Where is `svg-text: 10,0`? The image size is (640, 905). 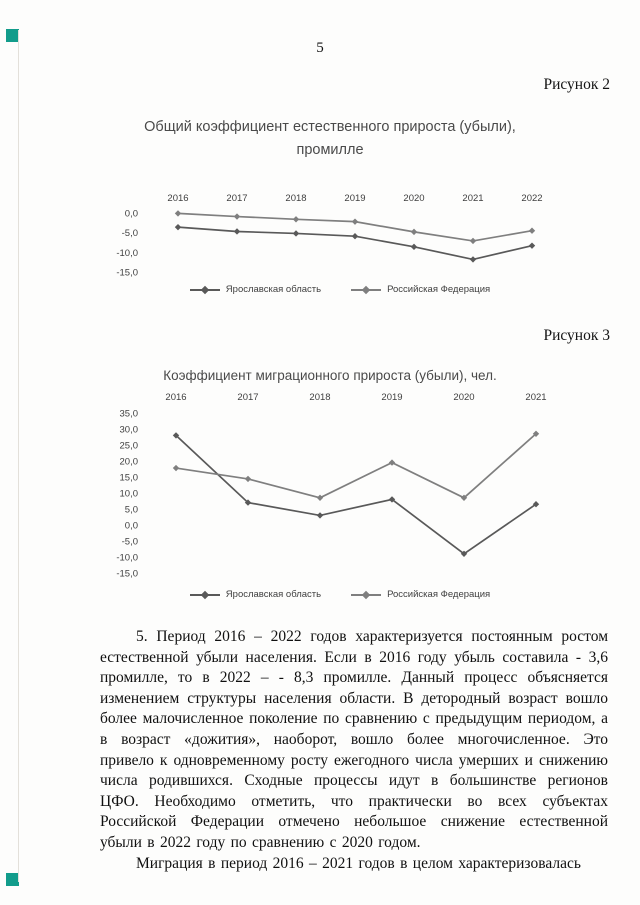 svg-text: 10,0 is located at coordinates (129, 494).